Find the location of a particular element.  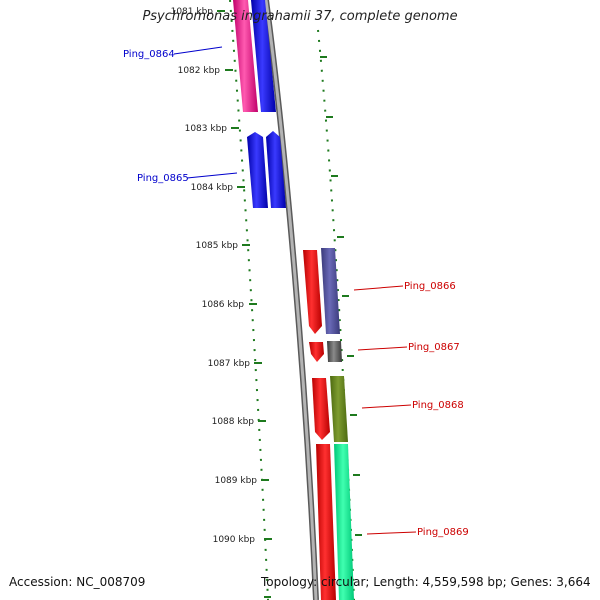

backbone is located at coordinates (291, 300).